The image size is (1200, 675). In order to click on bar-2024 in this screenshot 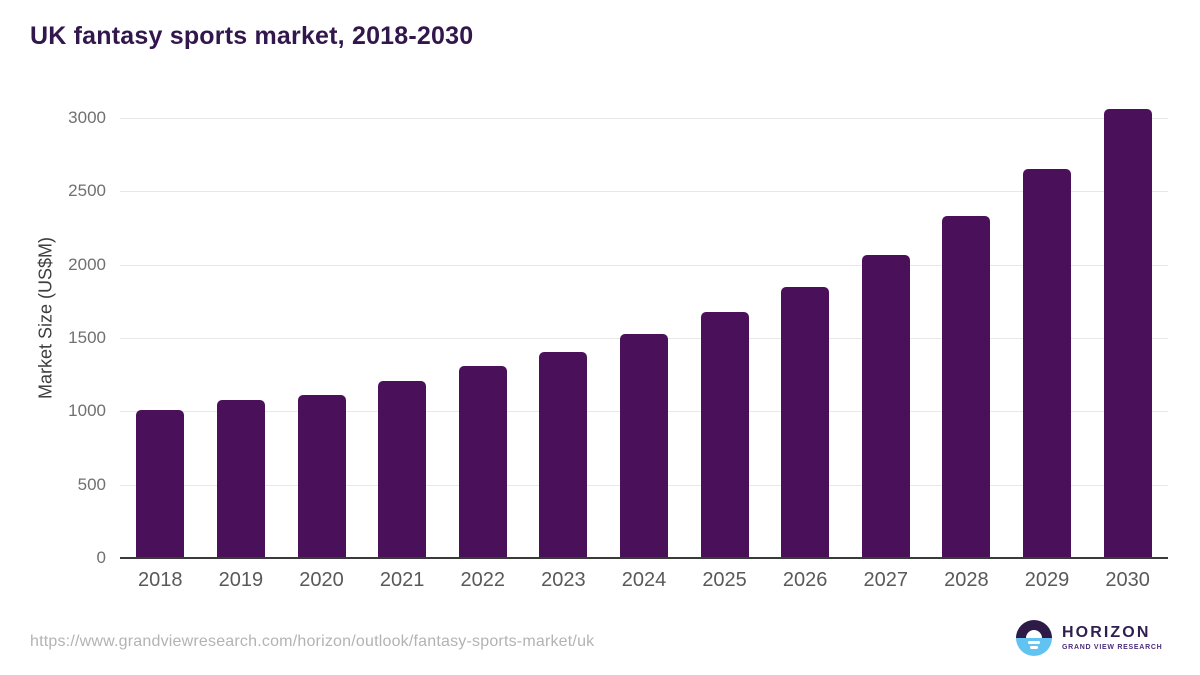, I will do `click(643, 446)`.